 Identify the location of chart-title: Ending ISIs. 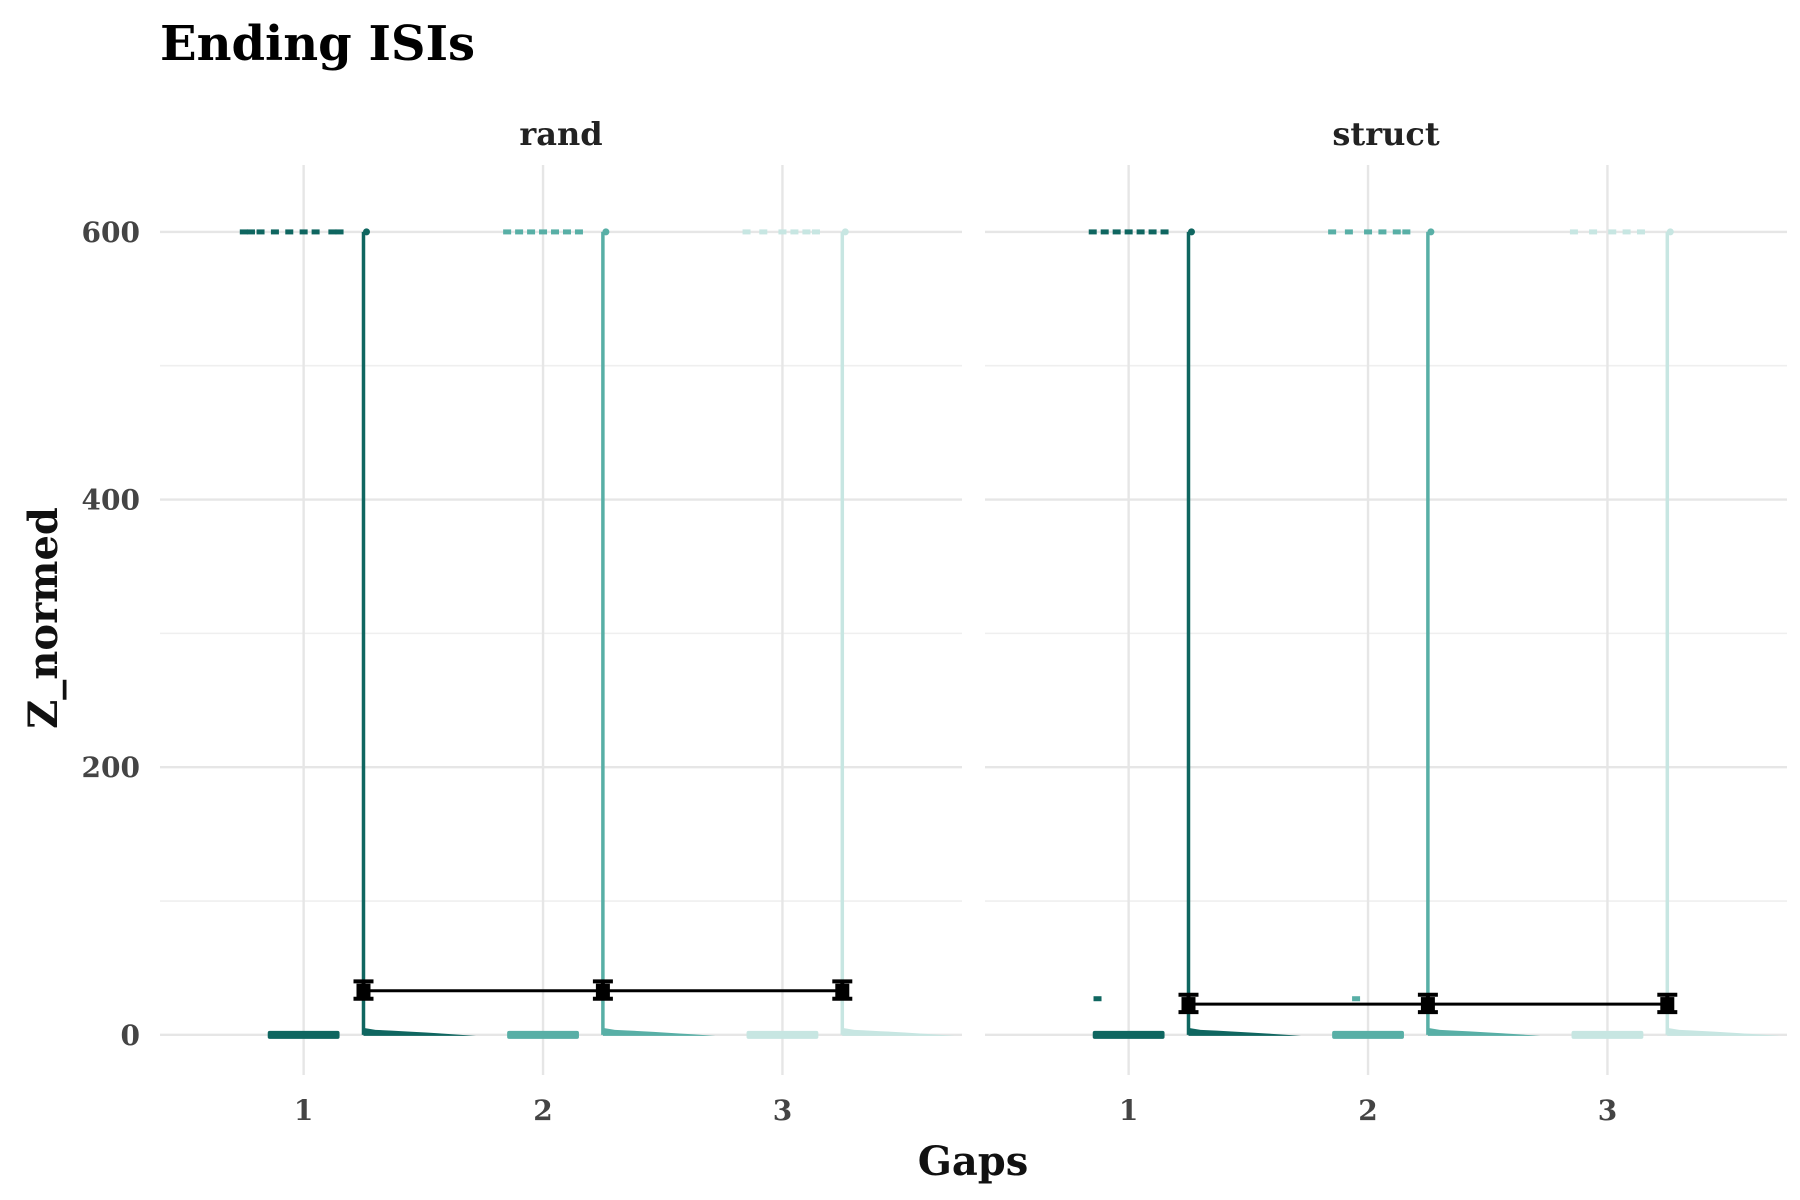
(317, 44).